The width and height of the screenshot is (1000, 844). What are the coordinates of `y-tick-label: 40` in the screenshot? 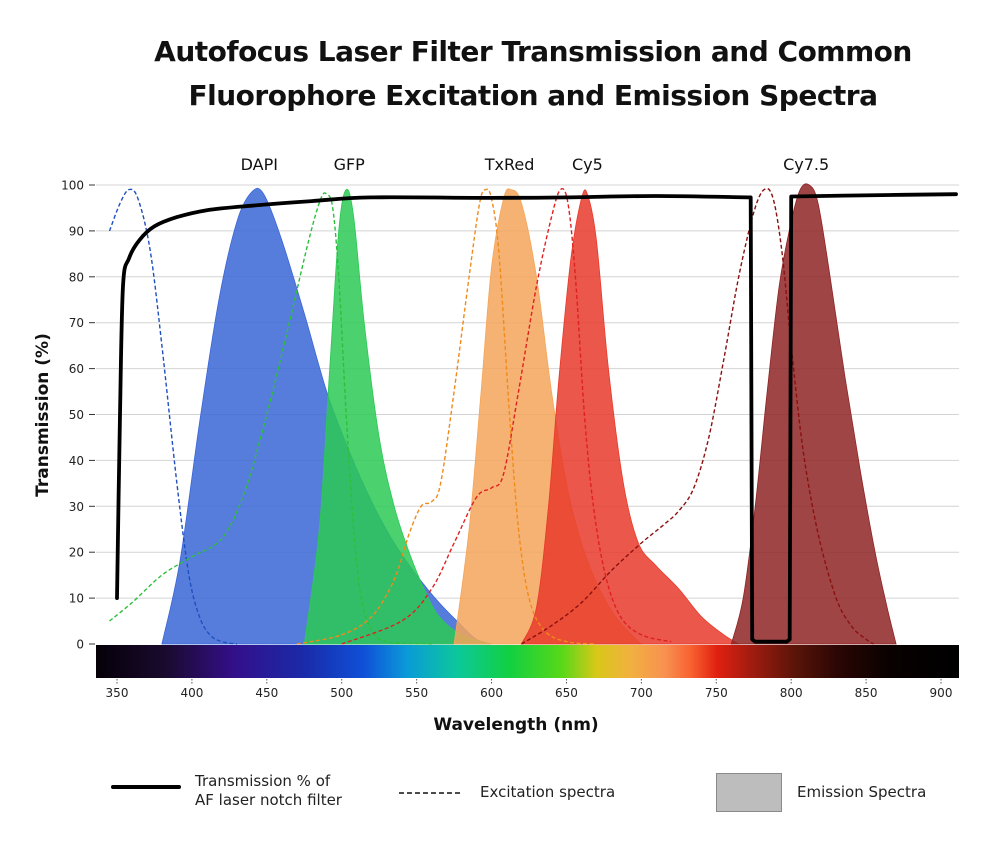 It's located at (76, 461).